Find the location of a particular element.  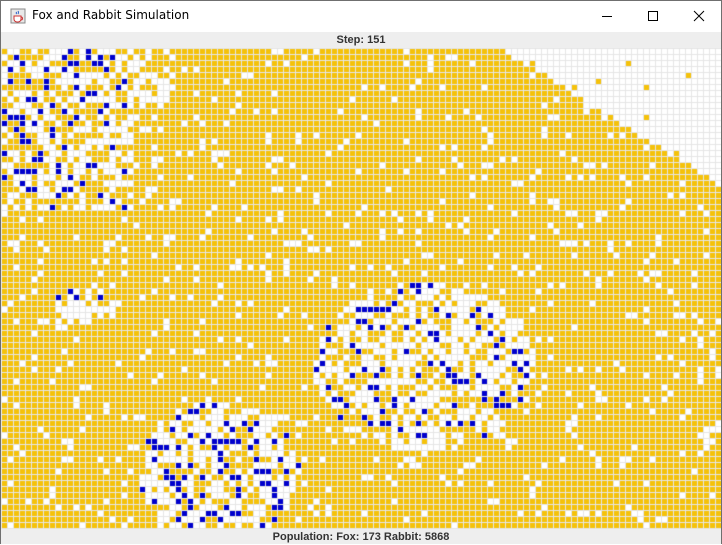

population-label: Population: Fox: 173 Rabbit: 5868 is located at coordinates (361, 536).